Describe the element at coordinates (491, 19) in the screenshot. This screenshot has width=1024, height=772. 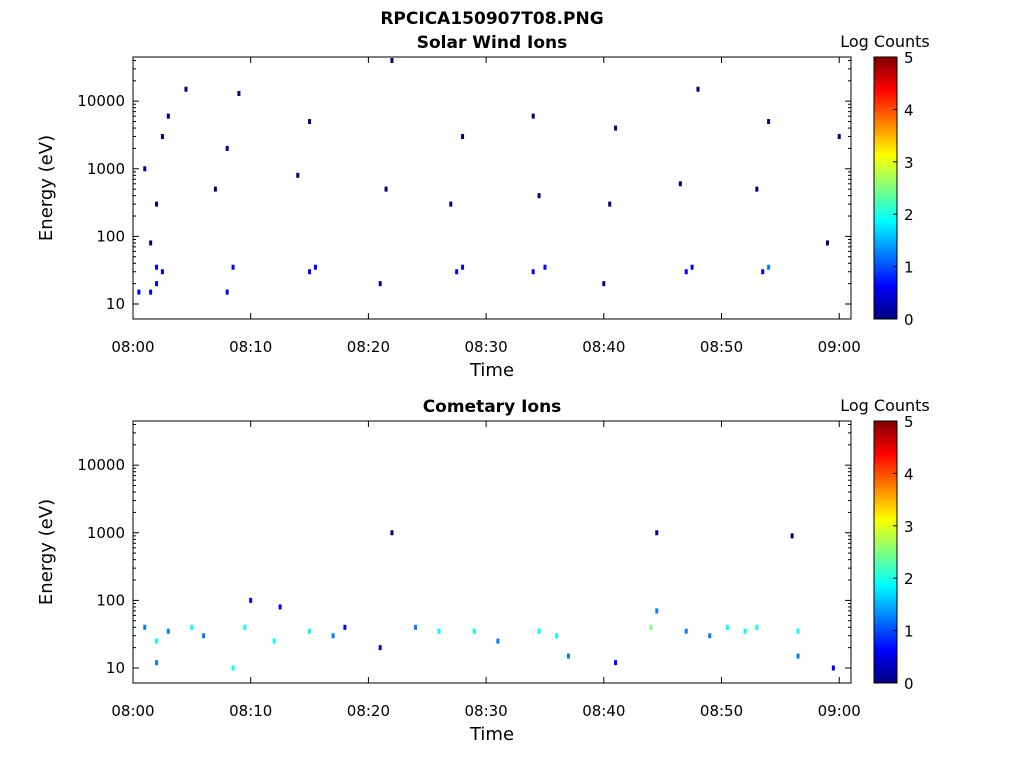
I see `figure-title: RPCICA150907T08.PNG` at that location.